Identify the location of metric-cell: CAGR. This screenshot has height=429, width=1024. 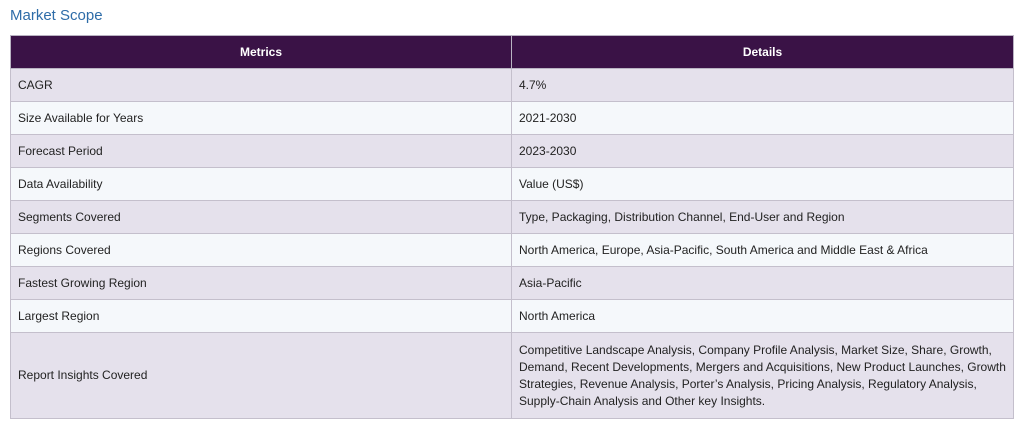
(261, 85).